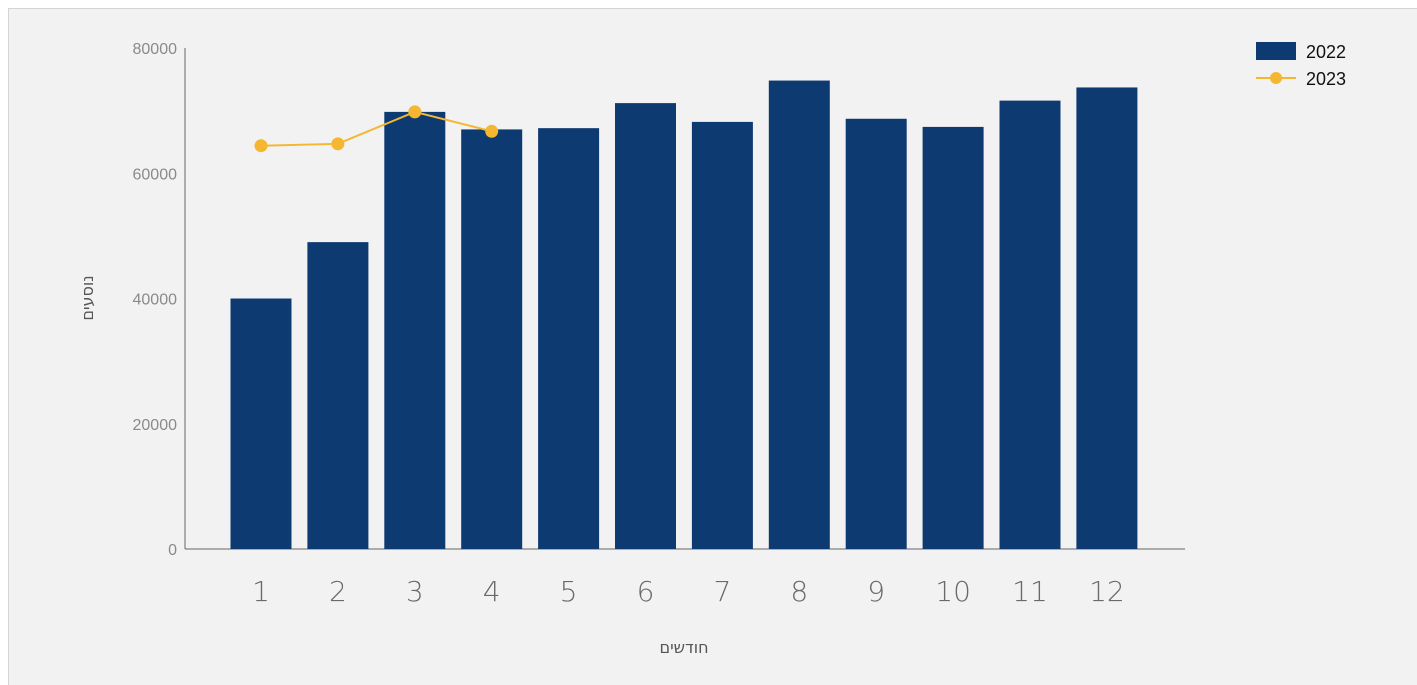  Describe the element at coordinates (799, 591) in the screenshot. I see `x-tick-label: 8` at that location.